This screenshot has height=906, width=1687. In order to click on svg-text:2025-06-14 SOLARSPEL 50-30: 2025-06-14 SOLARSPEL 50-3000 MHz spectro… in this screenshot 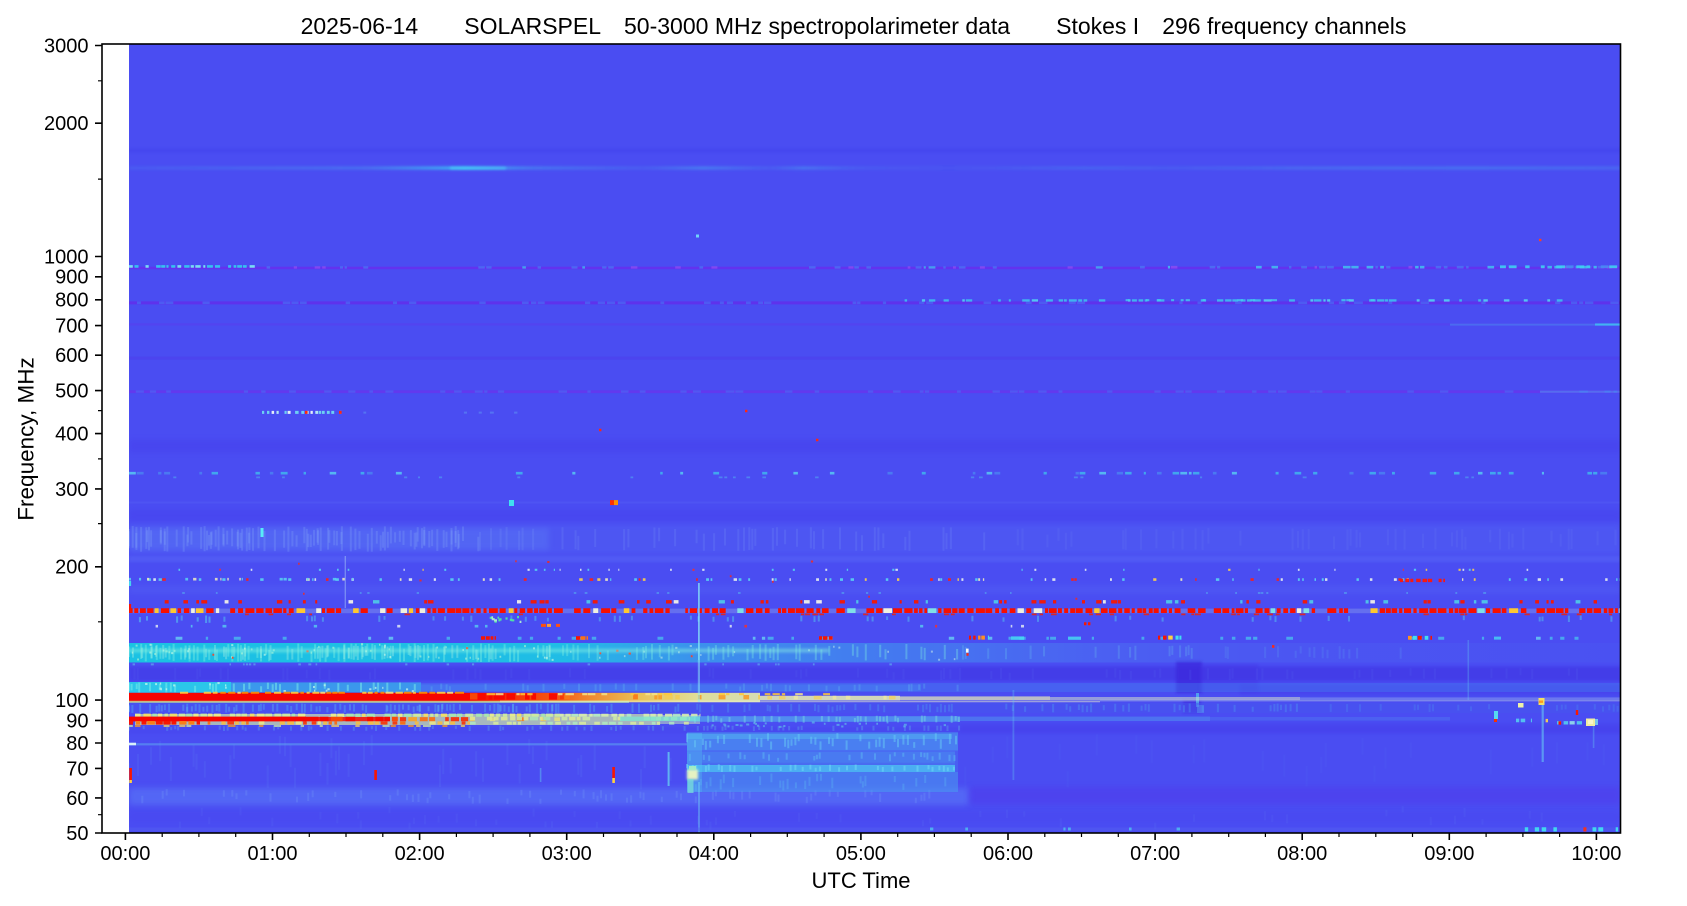, I will do `click(854, 26)`.